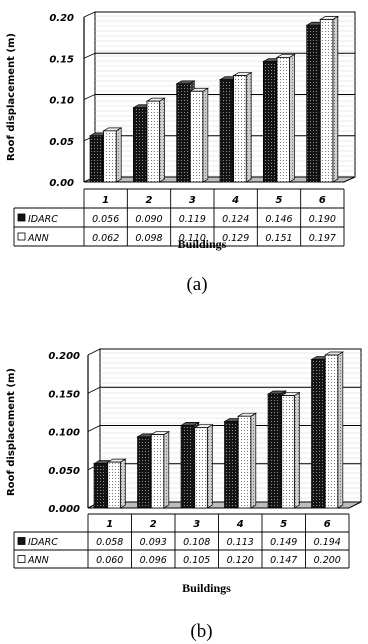  I want to click on y-tick-label: 0.000, so click(64, 509).